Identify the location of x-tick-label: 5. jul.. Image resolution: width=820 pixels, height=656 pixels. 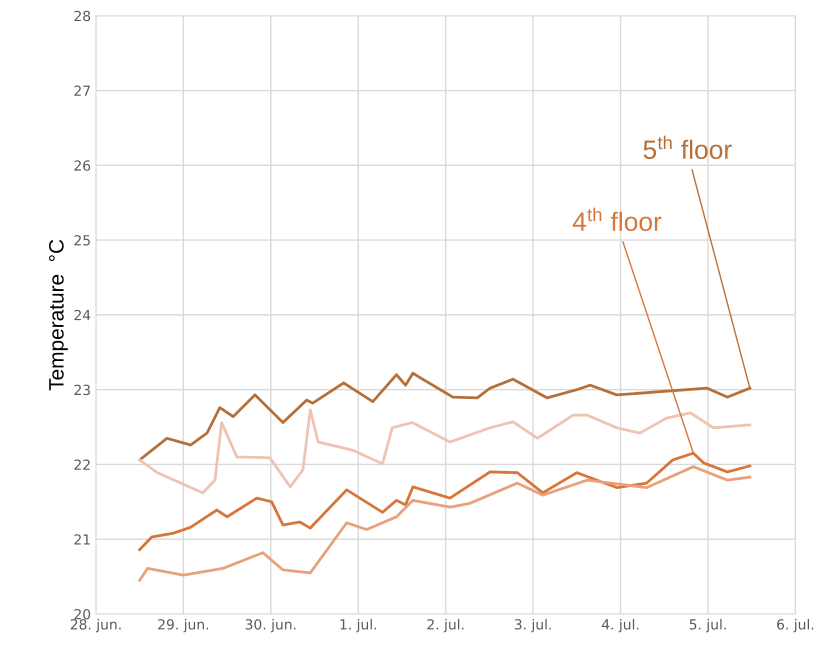
(708, 625).